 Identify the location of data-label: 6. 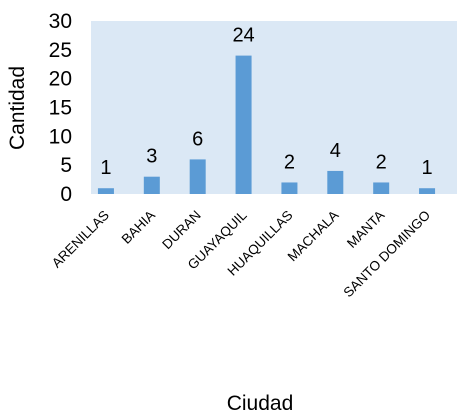
(197, 139).